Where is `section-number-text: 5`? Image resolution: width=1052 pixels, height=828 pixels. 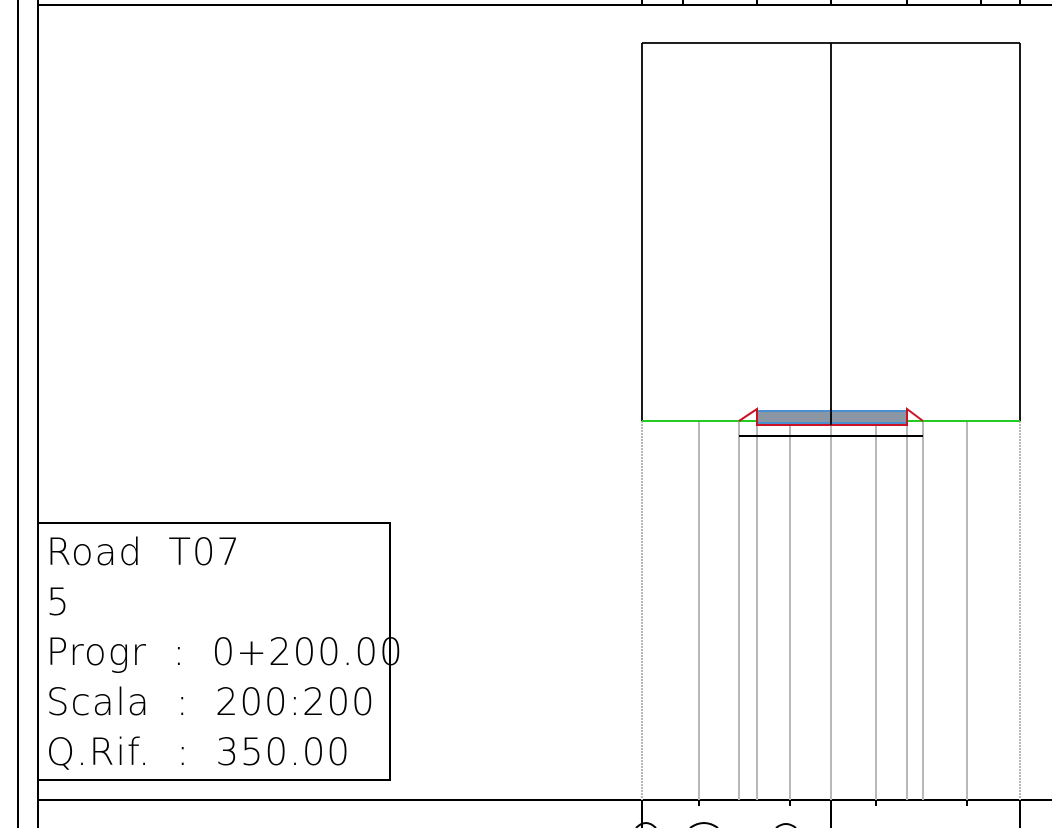 section-number-text: 5 is located at coordinates (58, 602).